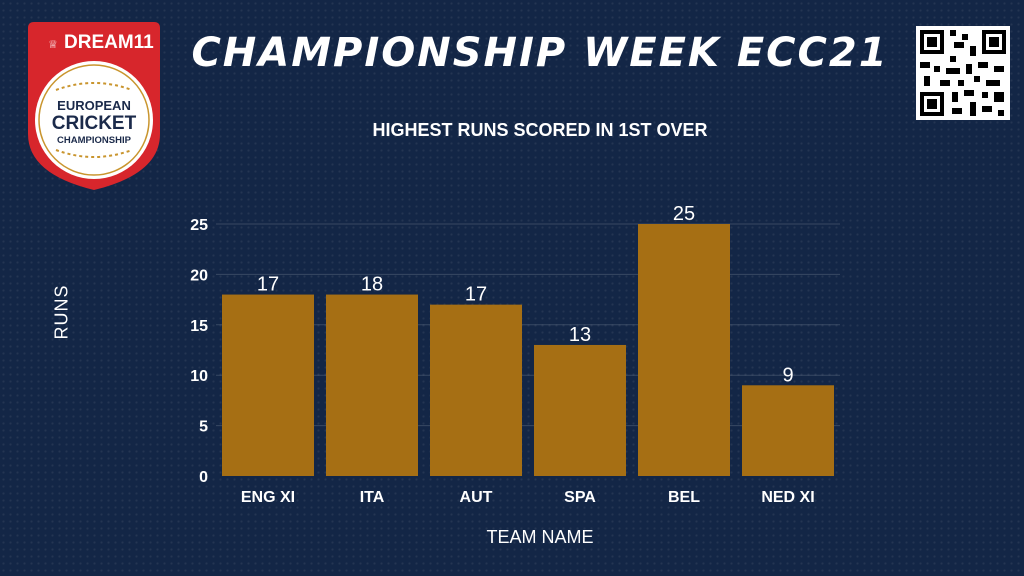 The image size is (1024, 576). What do you see at coordinates (580, 335) in the screenshot?
I see `data-label: 13` at bounding box center [580, 335].